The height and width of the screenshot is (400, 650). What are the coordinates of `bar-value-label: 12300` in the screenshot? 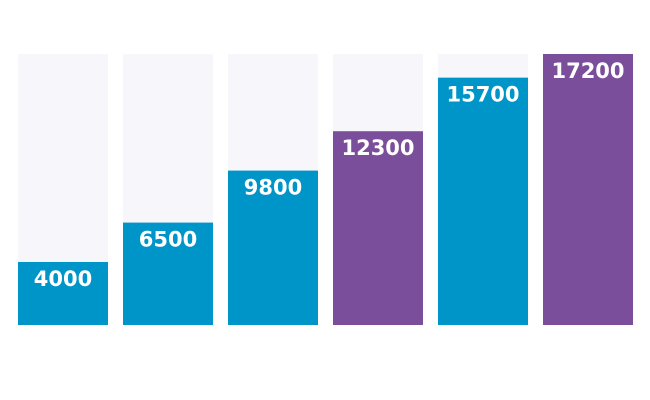 It's located at (377, 148).